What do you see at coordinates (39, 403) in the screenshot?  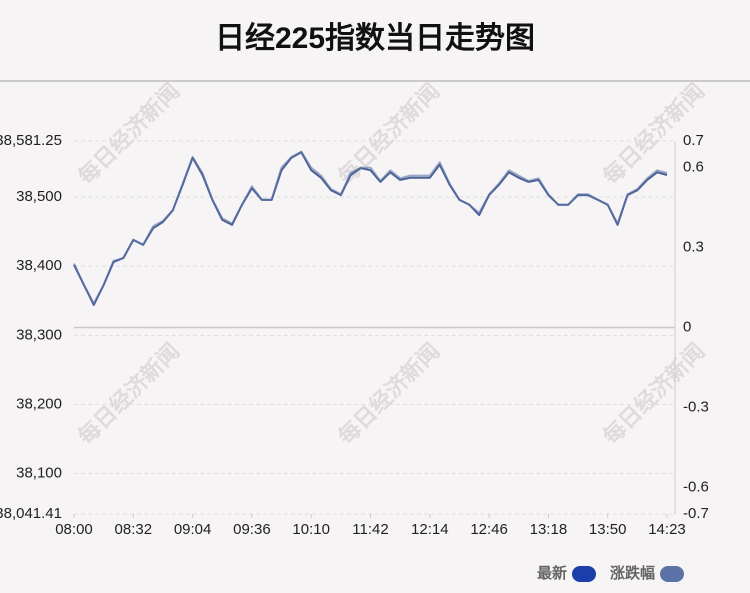 I see `y-tick-label: 38,200` at bounding box center [39, 403].